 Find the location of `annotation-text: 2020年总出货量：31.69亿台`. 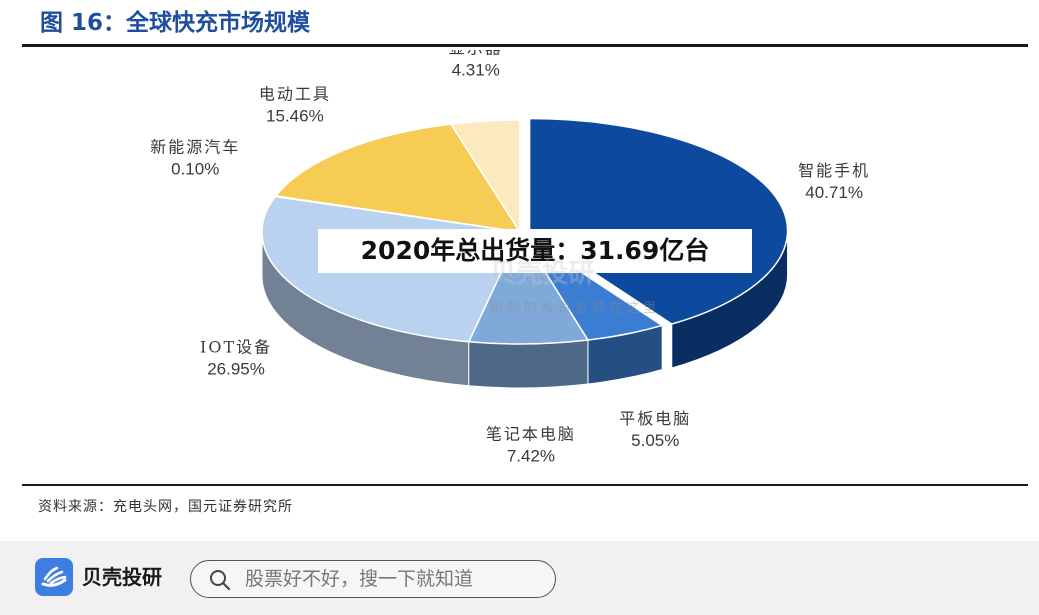

annotation-text: 2020年总出货量：31.69亿台 is located at coordinates (535, 250).